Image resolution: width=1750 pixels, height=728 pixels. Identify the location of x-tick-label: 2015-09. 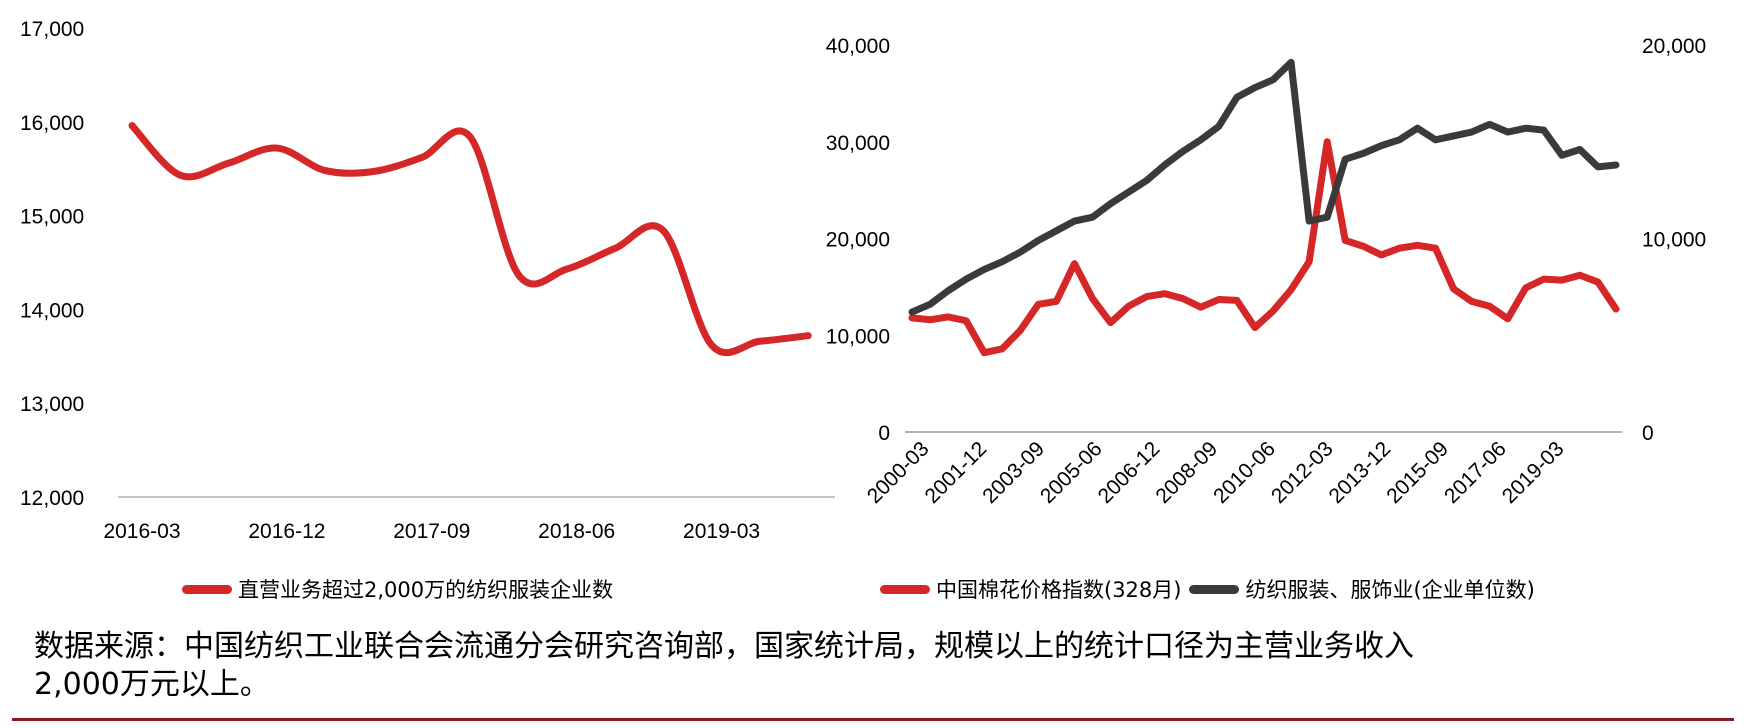
(1417, 472).